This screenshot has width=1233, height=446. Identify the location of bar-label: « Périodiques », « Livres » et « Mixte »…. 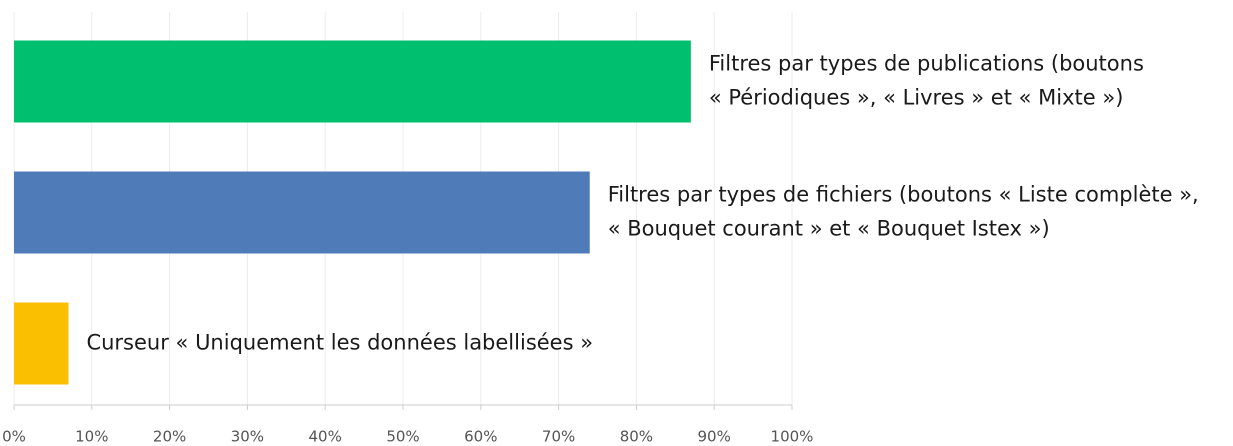
(916, 98).